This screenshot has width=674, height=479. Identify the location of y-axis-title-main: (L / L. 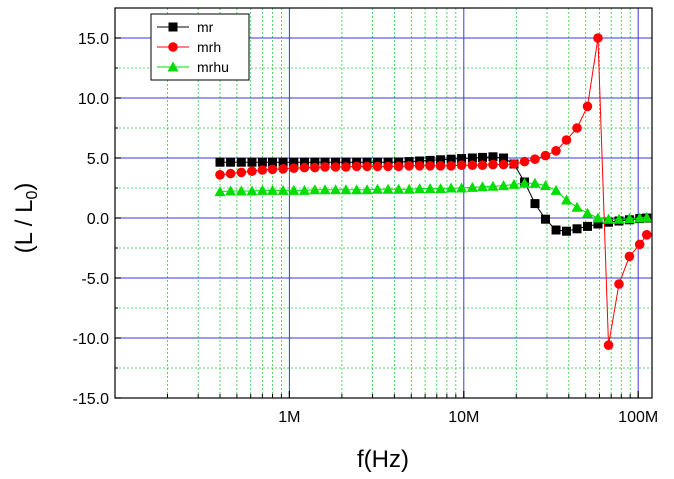
(24, 227).